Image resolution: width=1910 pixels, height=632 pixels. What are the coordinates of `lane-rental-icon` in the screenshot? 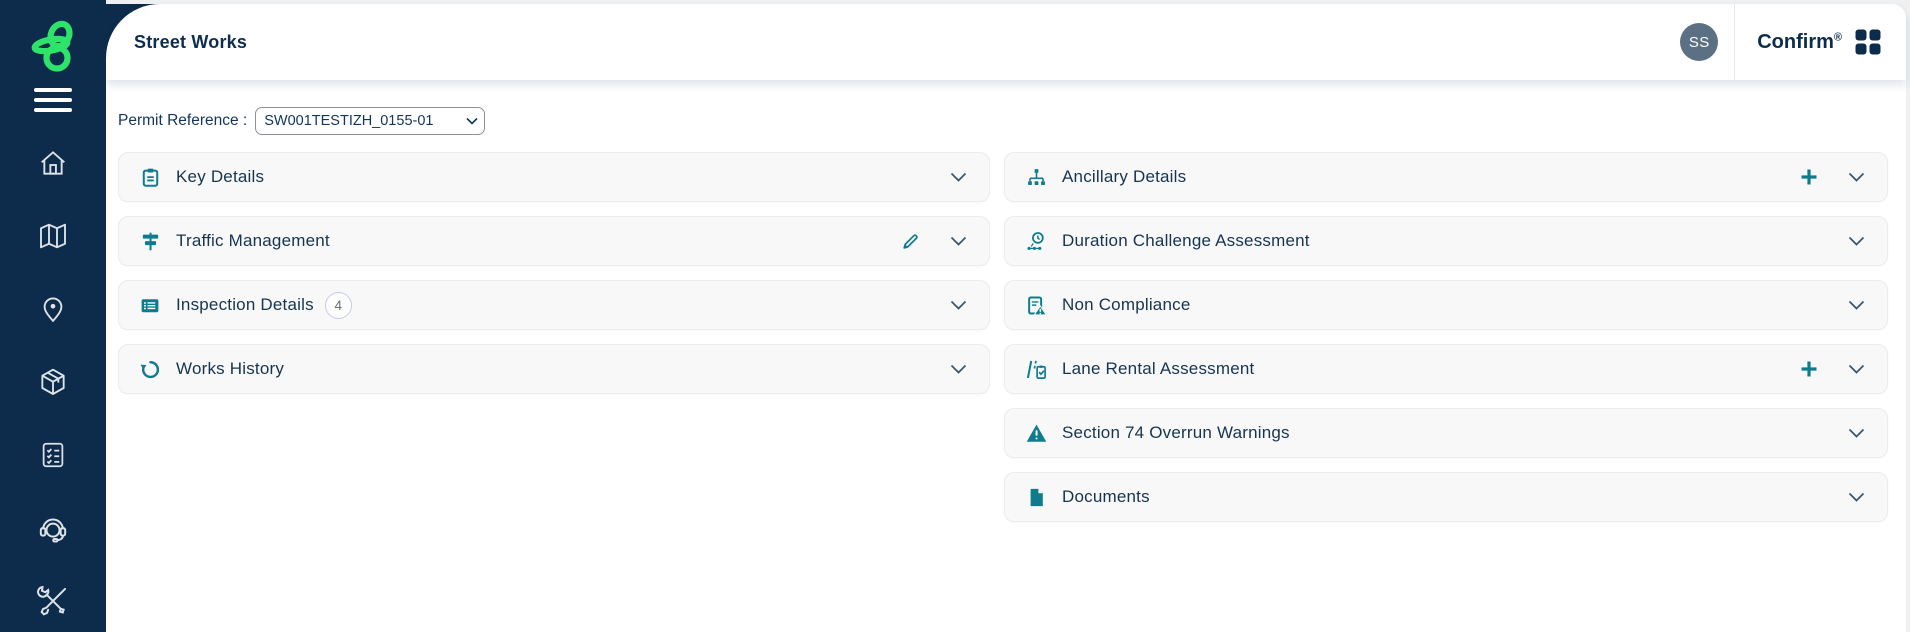 It's located at (1036, 369).